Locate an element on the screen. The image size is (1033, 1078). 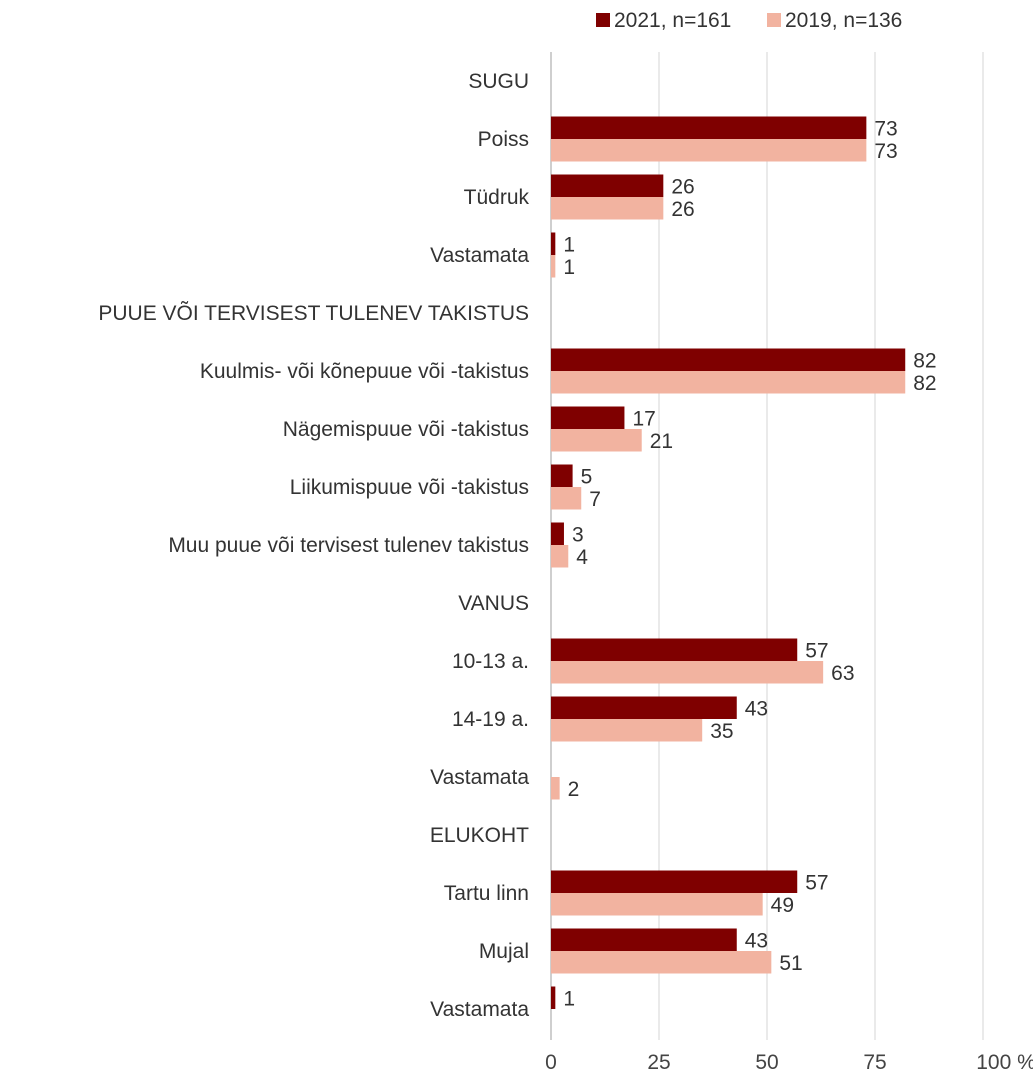
legend-label-1: 2019, n=136 is located at coordinates (843, 20).